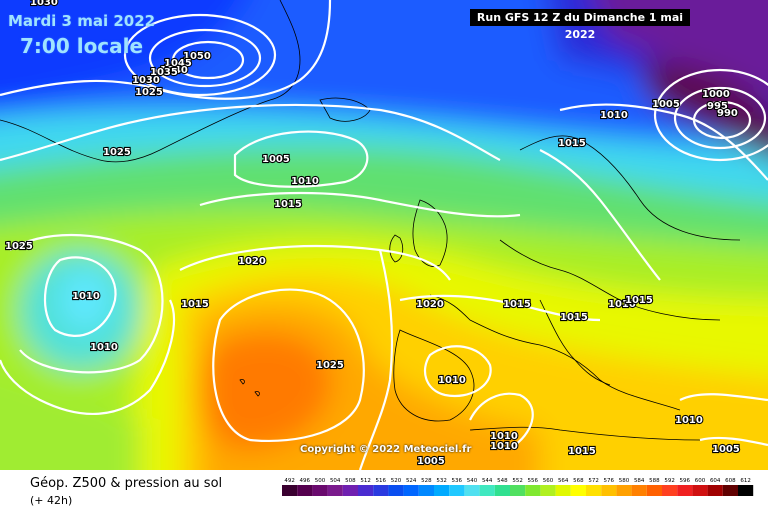 Image resolution: width=768 pixels, height=512 pixels. Describe the element at coordinates (502, 481) in the screenshot. I see `legend-value: 548` at that location.